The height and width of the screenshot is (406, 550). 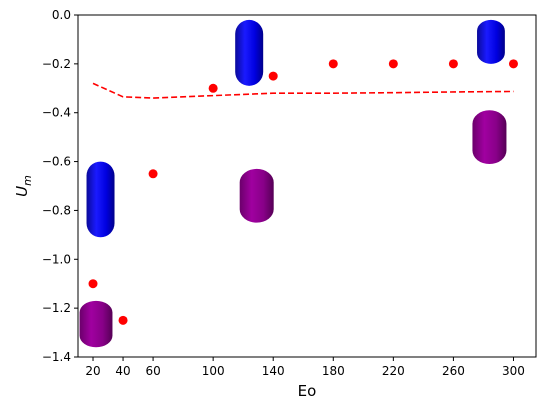 What do you see at coordinates (513, 371) in the screenshot?
I see `x-tick-label: 300` at bounding box center [513, 371].